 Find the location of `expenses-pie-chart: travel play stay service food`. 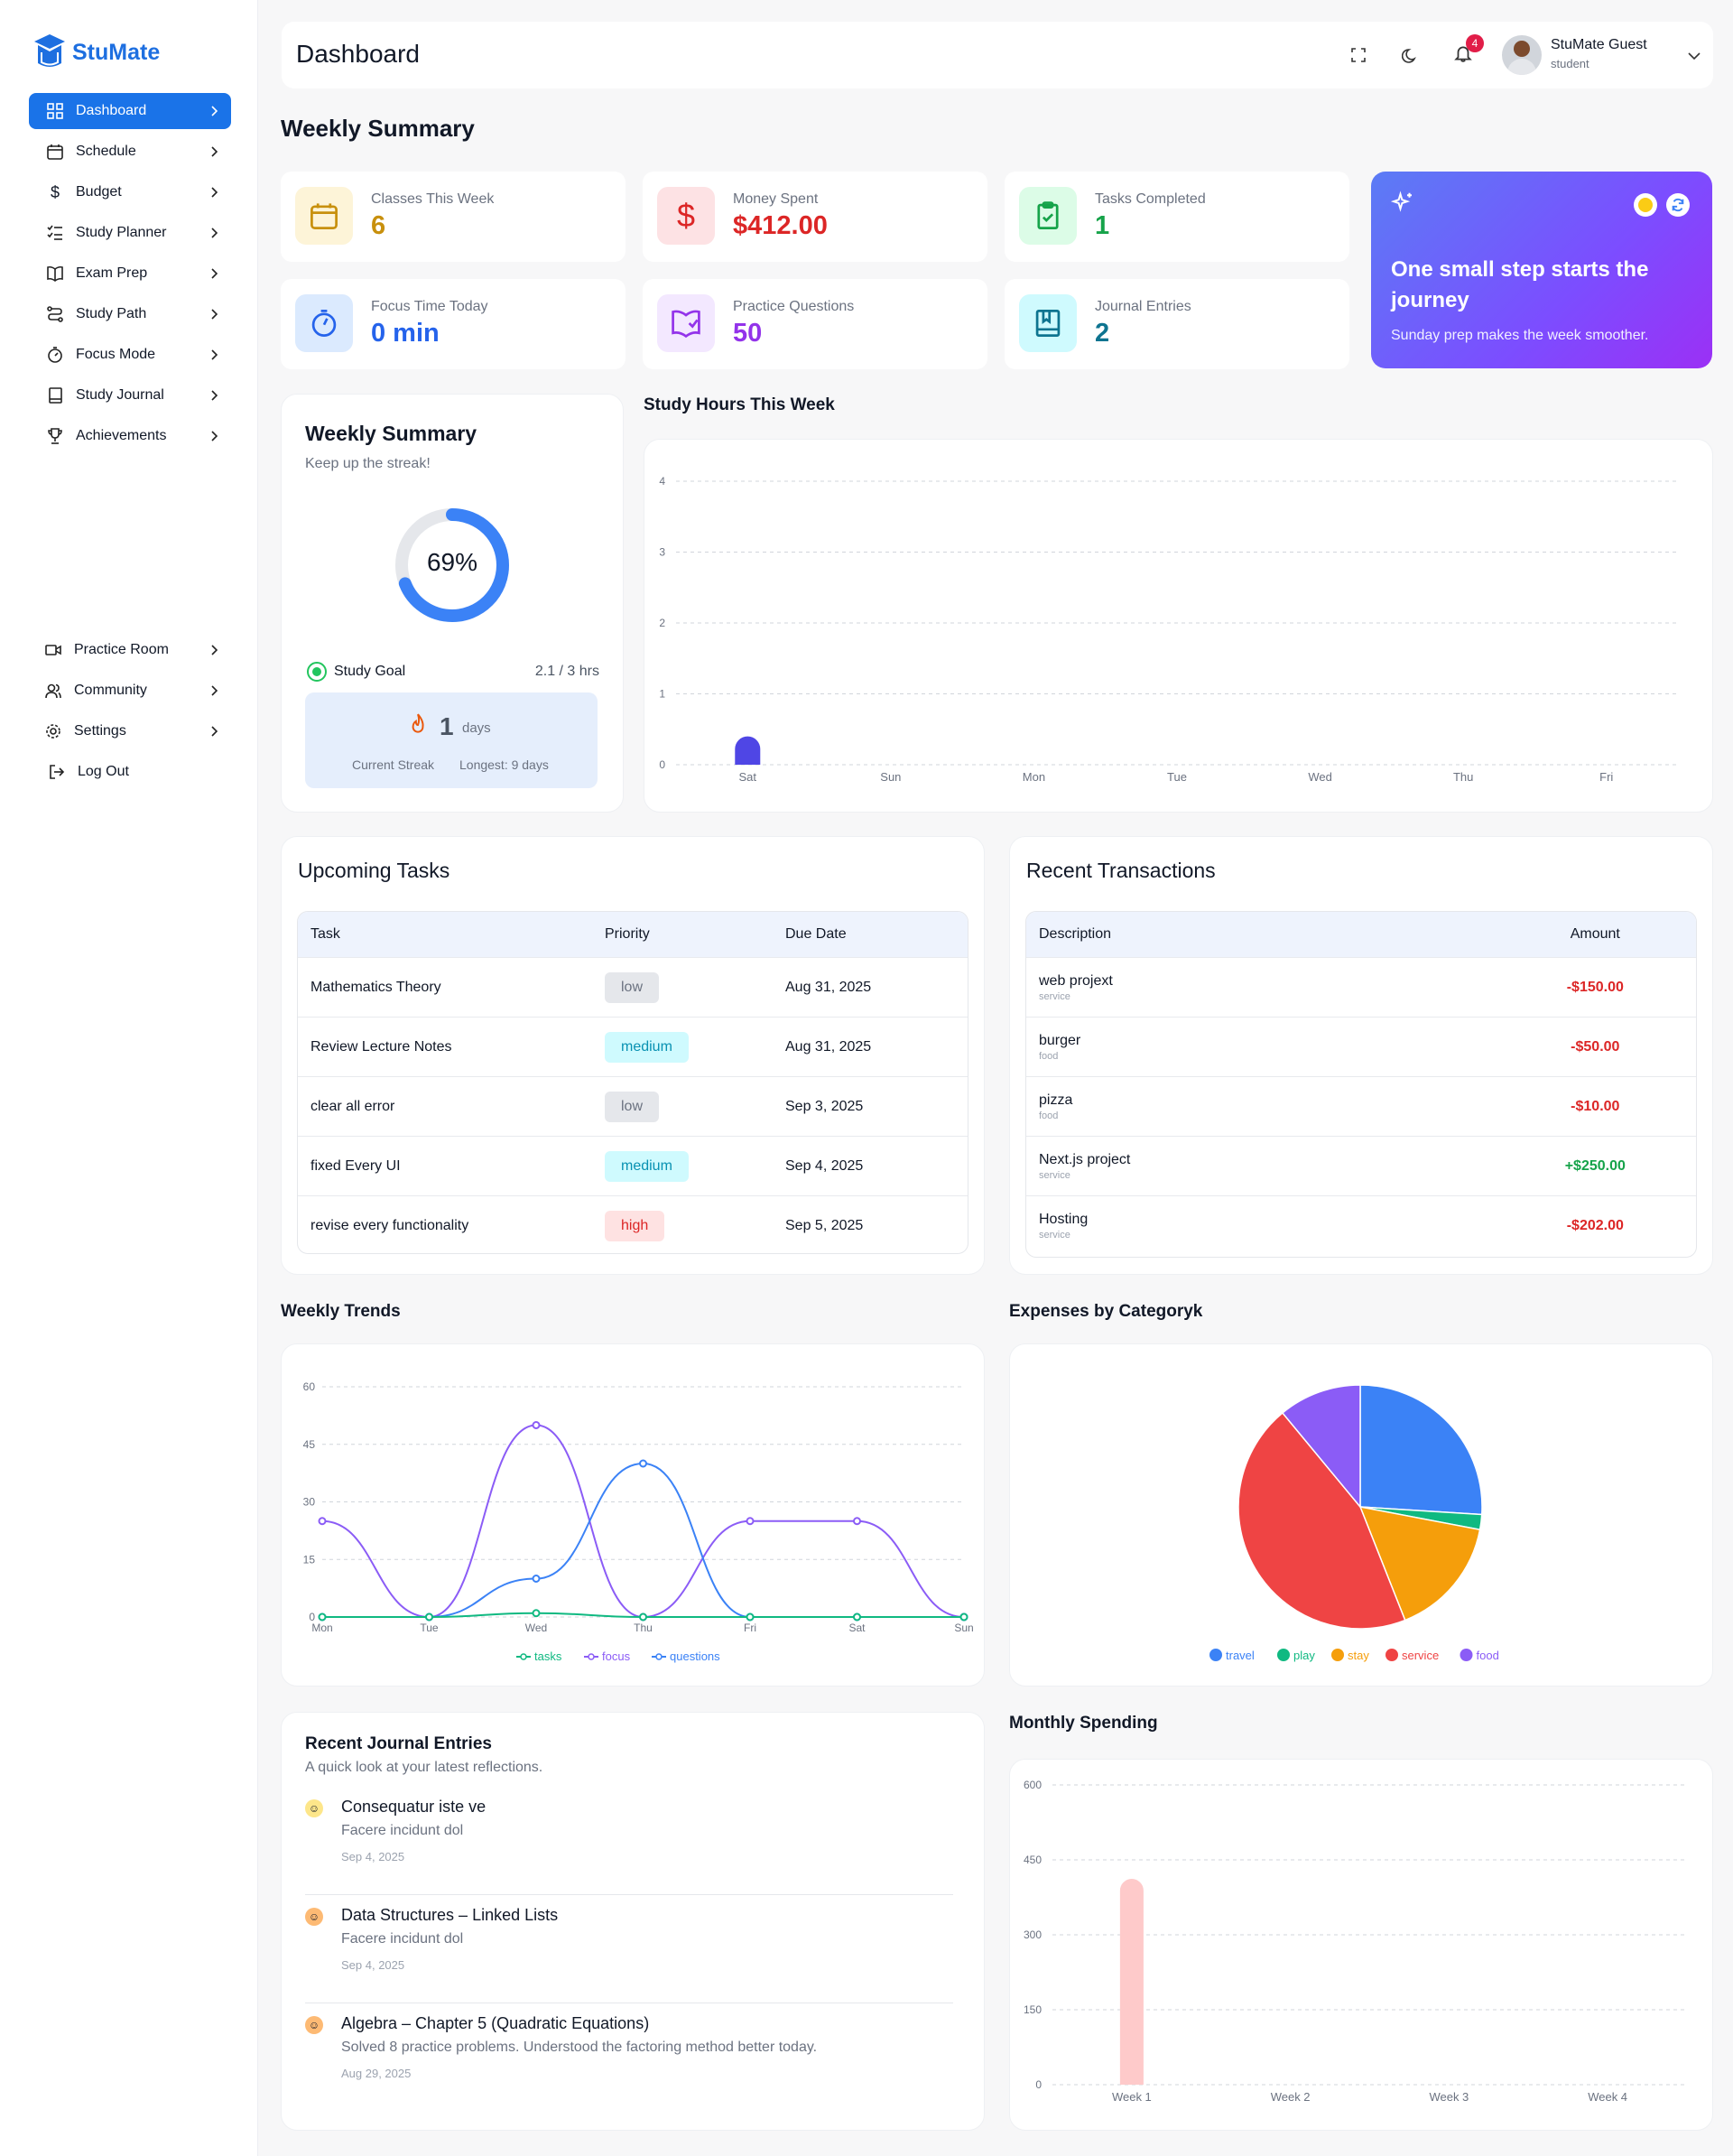

expenses-pie-chart: travel play stay service food is located at coordinates (1354, 1523).